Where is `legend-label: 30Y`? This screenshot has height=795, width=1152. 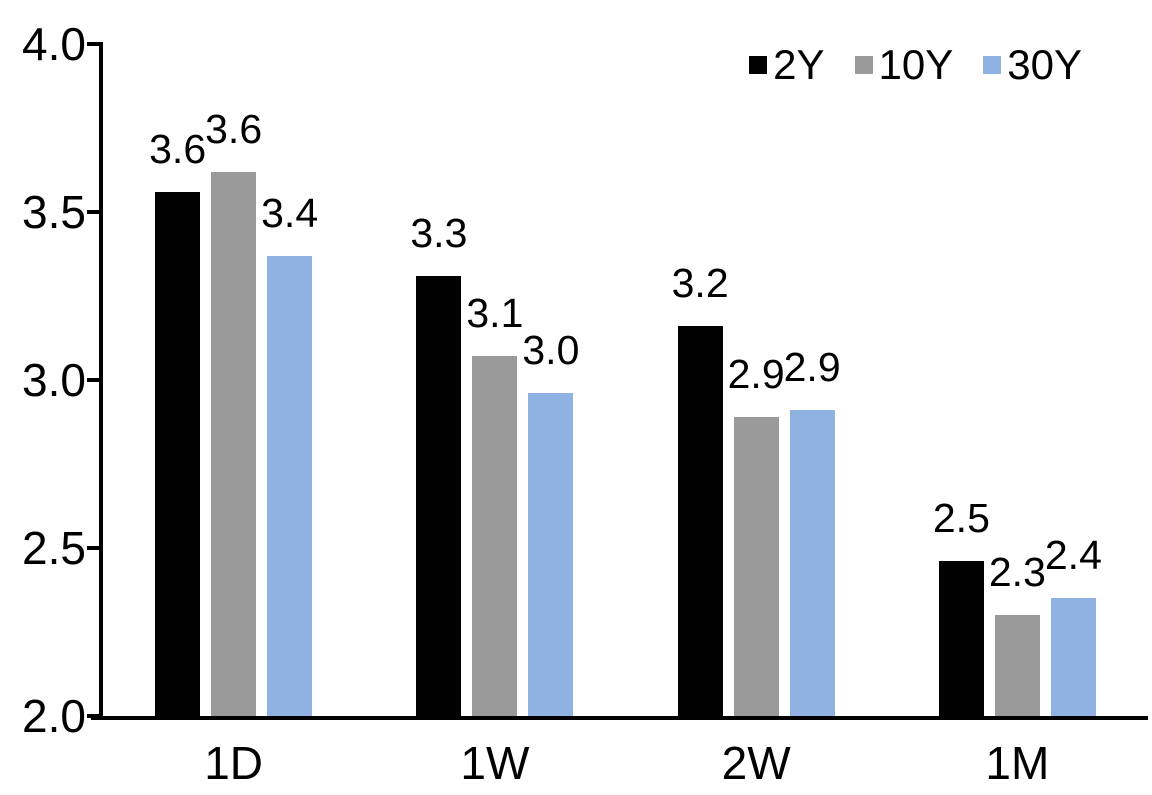 legend-label: 30Y is located at coordinates (1044, 64).